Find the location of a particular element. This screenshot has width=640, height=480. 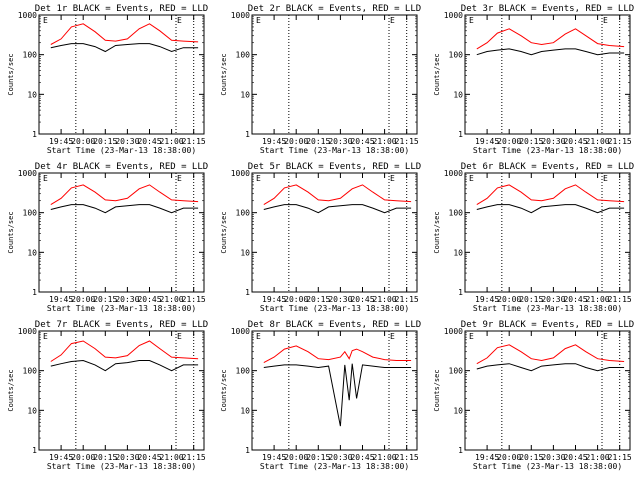

panel-title: Det 9r BLACK = Events, RED = LLD is located at coordinates (547, 325).